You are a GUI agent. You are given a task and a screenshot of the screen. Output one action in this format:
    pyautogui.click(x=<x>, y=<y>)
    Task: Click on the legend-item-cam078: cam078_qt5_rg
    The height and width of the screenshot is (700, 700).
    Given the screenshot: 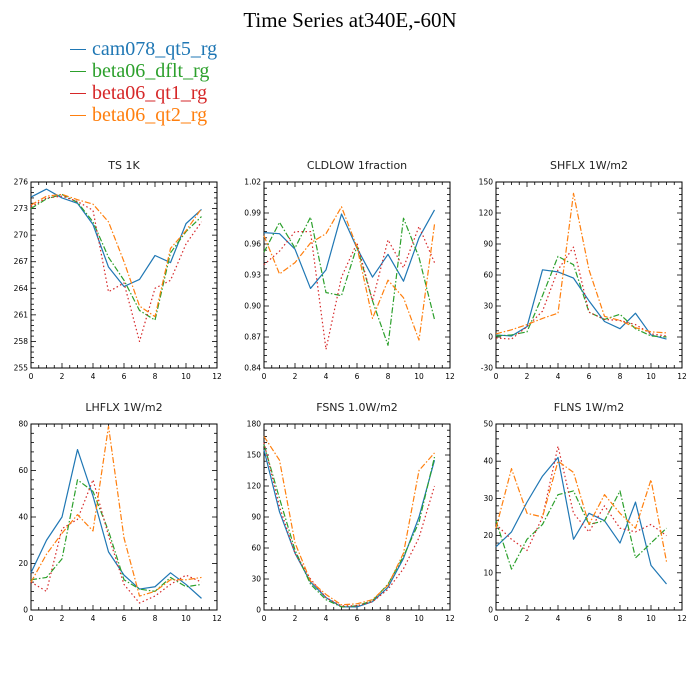 What is the action you would take?
    pyautogui.click(x=143, y=49)
    